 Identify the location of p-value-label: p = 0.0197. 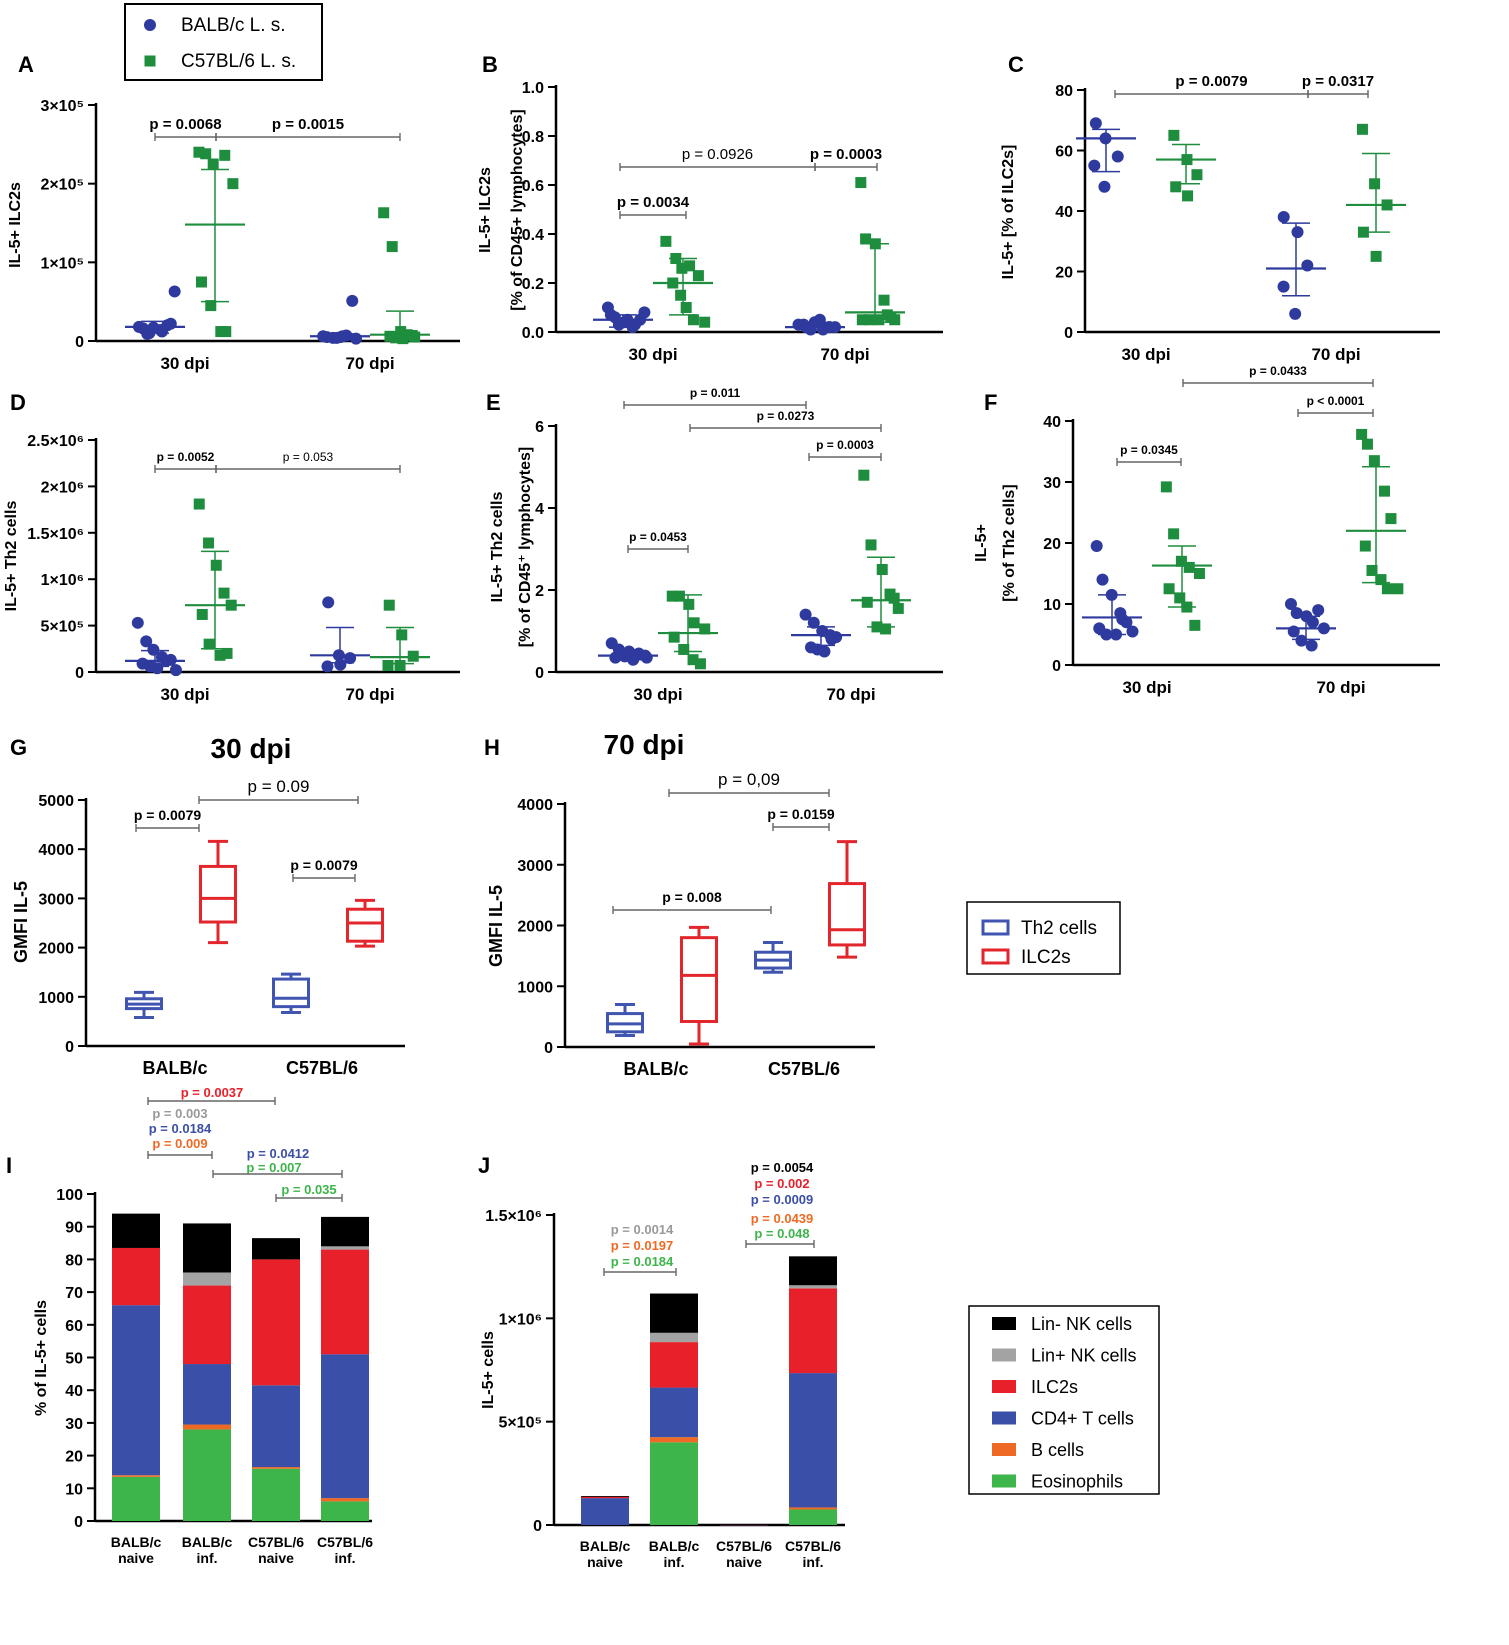
(642, 1245).